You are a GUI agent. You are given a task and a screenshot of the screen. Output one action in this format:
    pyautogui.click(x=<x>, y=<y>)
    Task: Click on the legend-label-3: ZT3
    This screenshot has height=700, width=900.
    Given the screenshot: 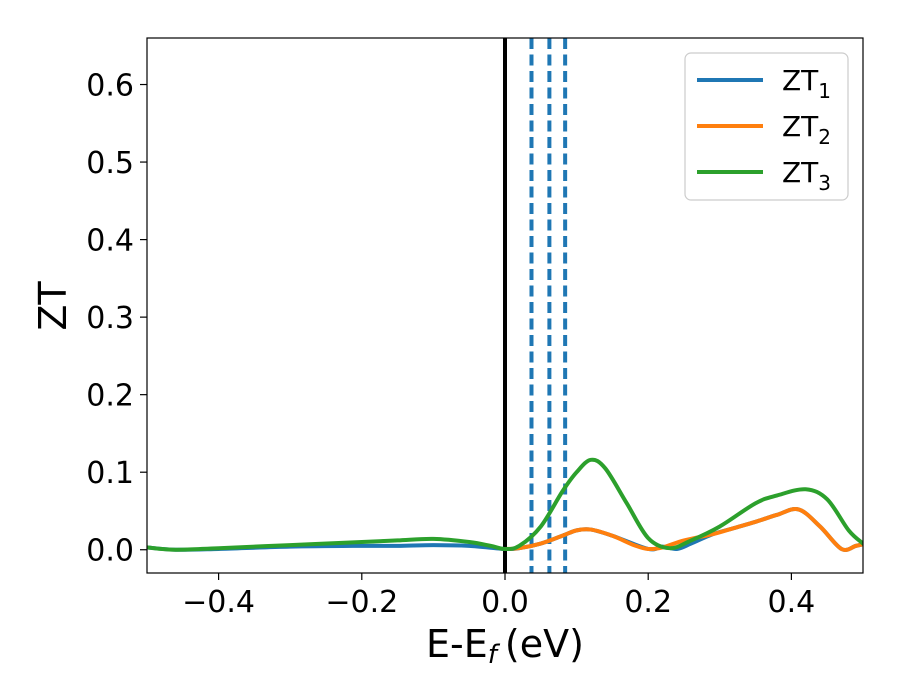 What is the action you would take?
    pyautogui.click(x=806, y=175)
    